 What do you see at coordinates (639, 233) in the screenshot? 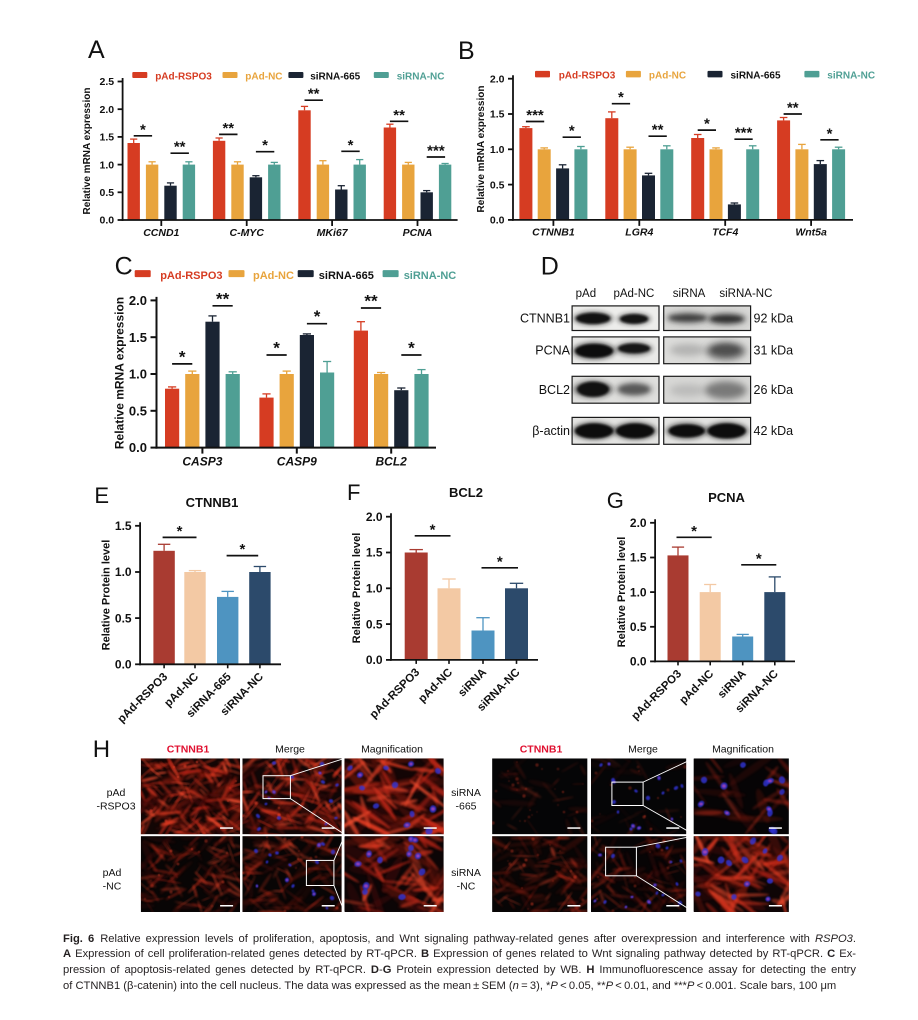
I see `svg-text: LGR4` at bounding box center [639, 233].